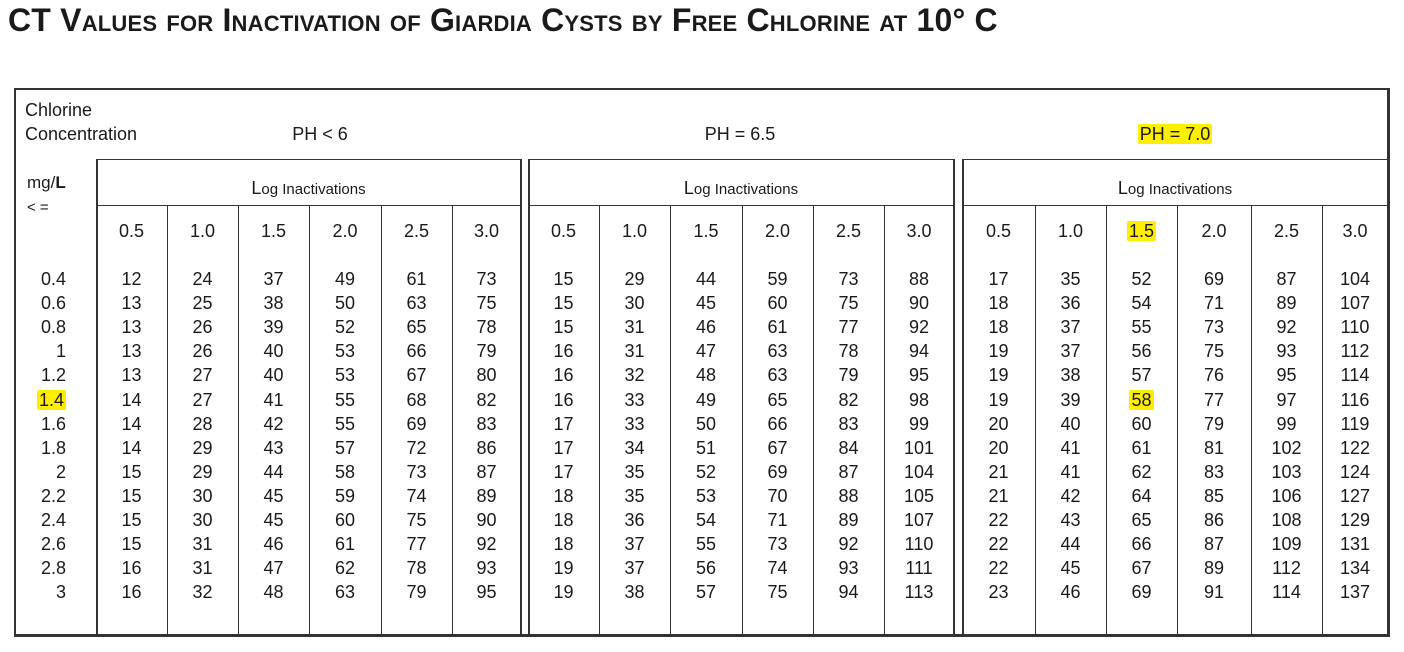 This screenshot has height=652, width=1404. What do you see at coordinates (848, 496) in the screenshot?
I see `table-cell: 88` at bounding box center [848, 496].